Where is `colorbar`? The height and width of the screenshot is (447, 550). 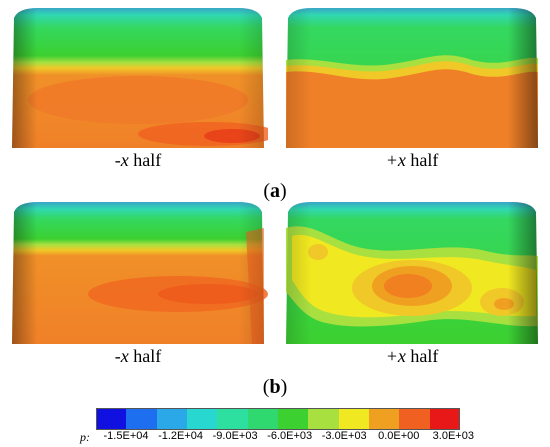
colorbar is located at coordinates (278, 419).